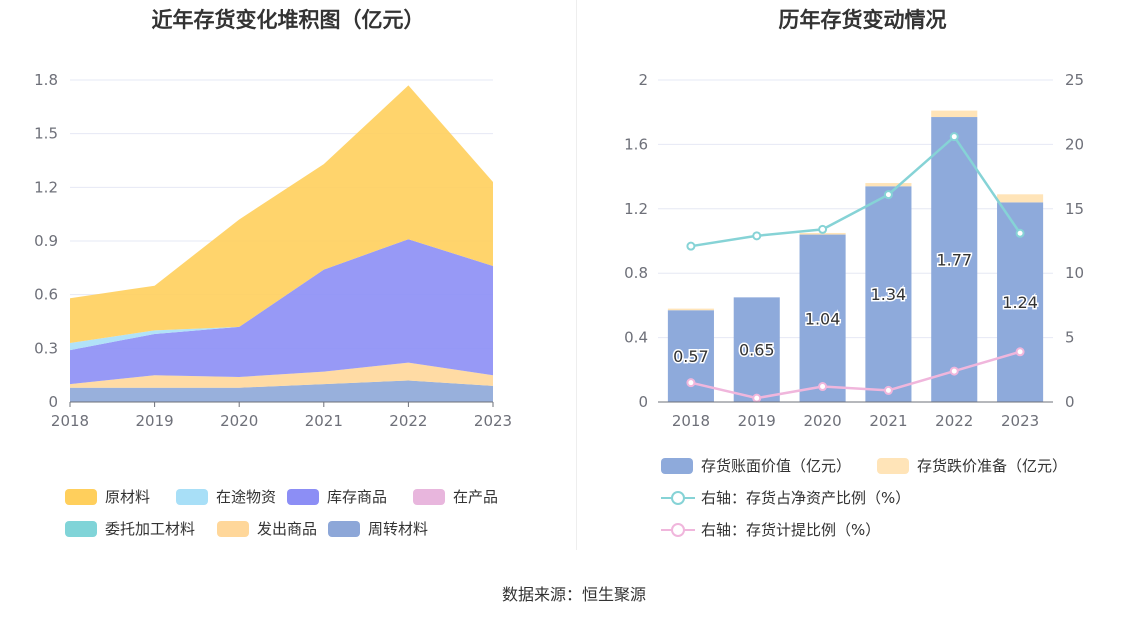 The height and width of the screenshot is (619, 1148). What do you see at coordinates (636, 273) in the screenshot?
I see `left-y-tick-label: 0.8` at bounding box center [636, 273].